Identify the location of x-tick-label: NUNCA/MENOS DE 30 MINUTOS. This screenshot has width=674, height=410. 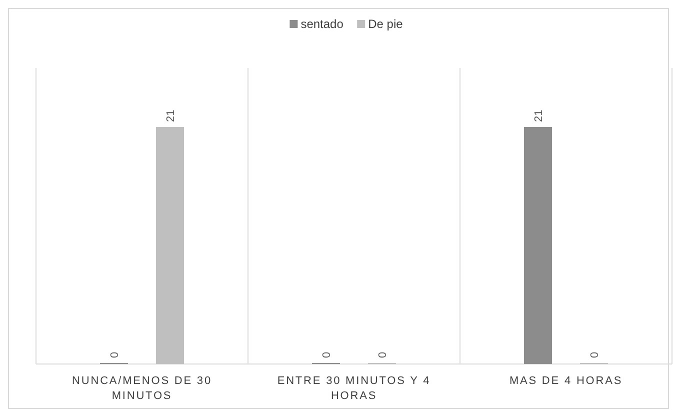
(142, 388).